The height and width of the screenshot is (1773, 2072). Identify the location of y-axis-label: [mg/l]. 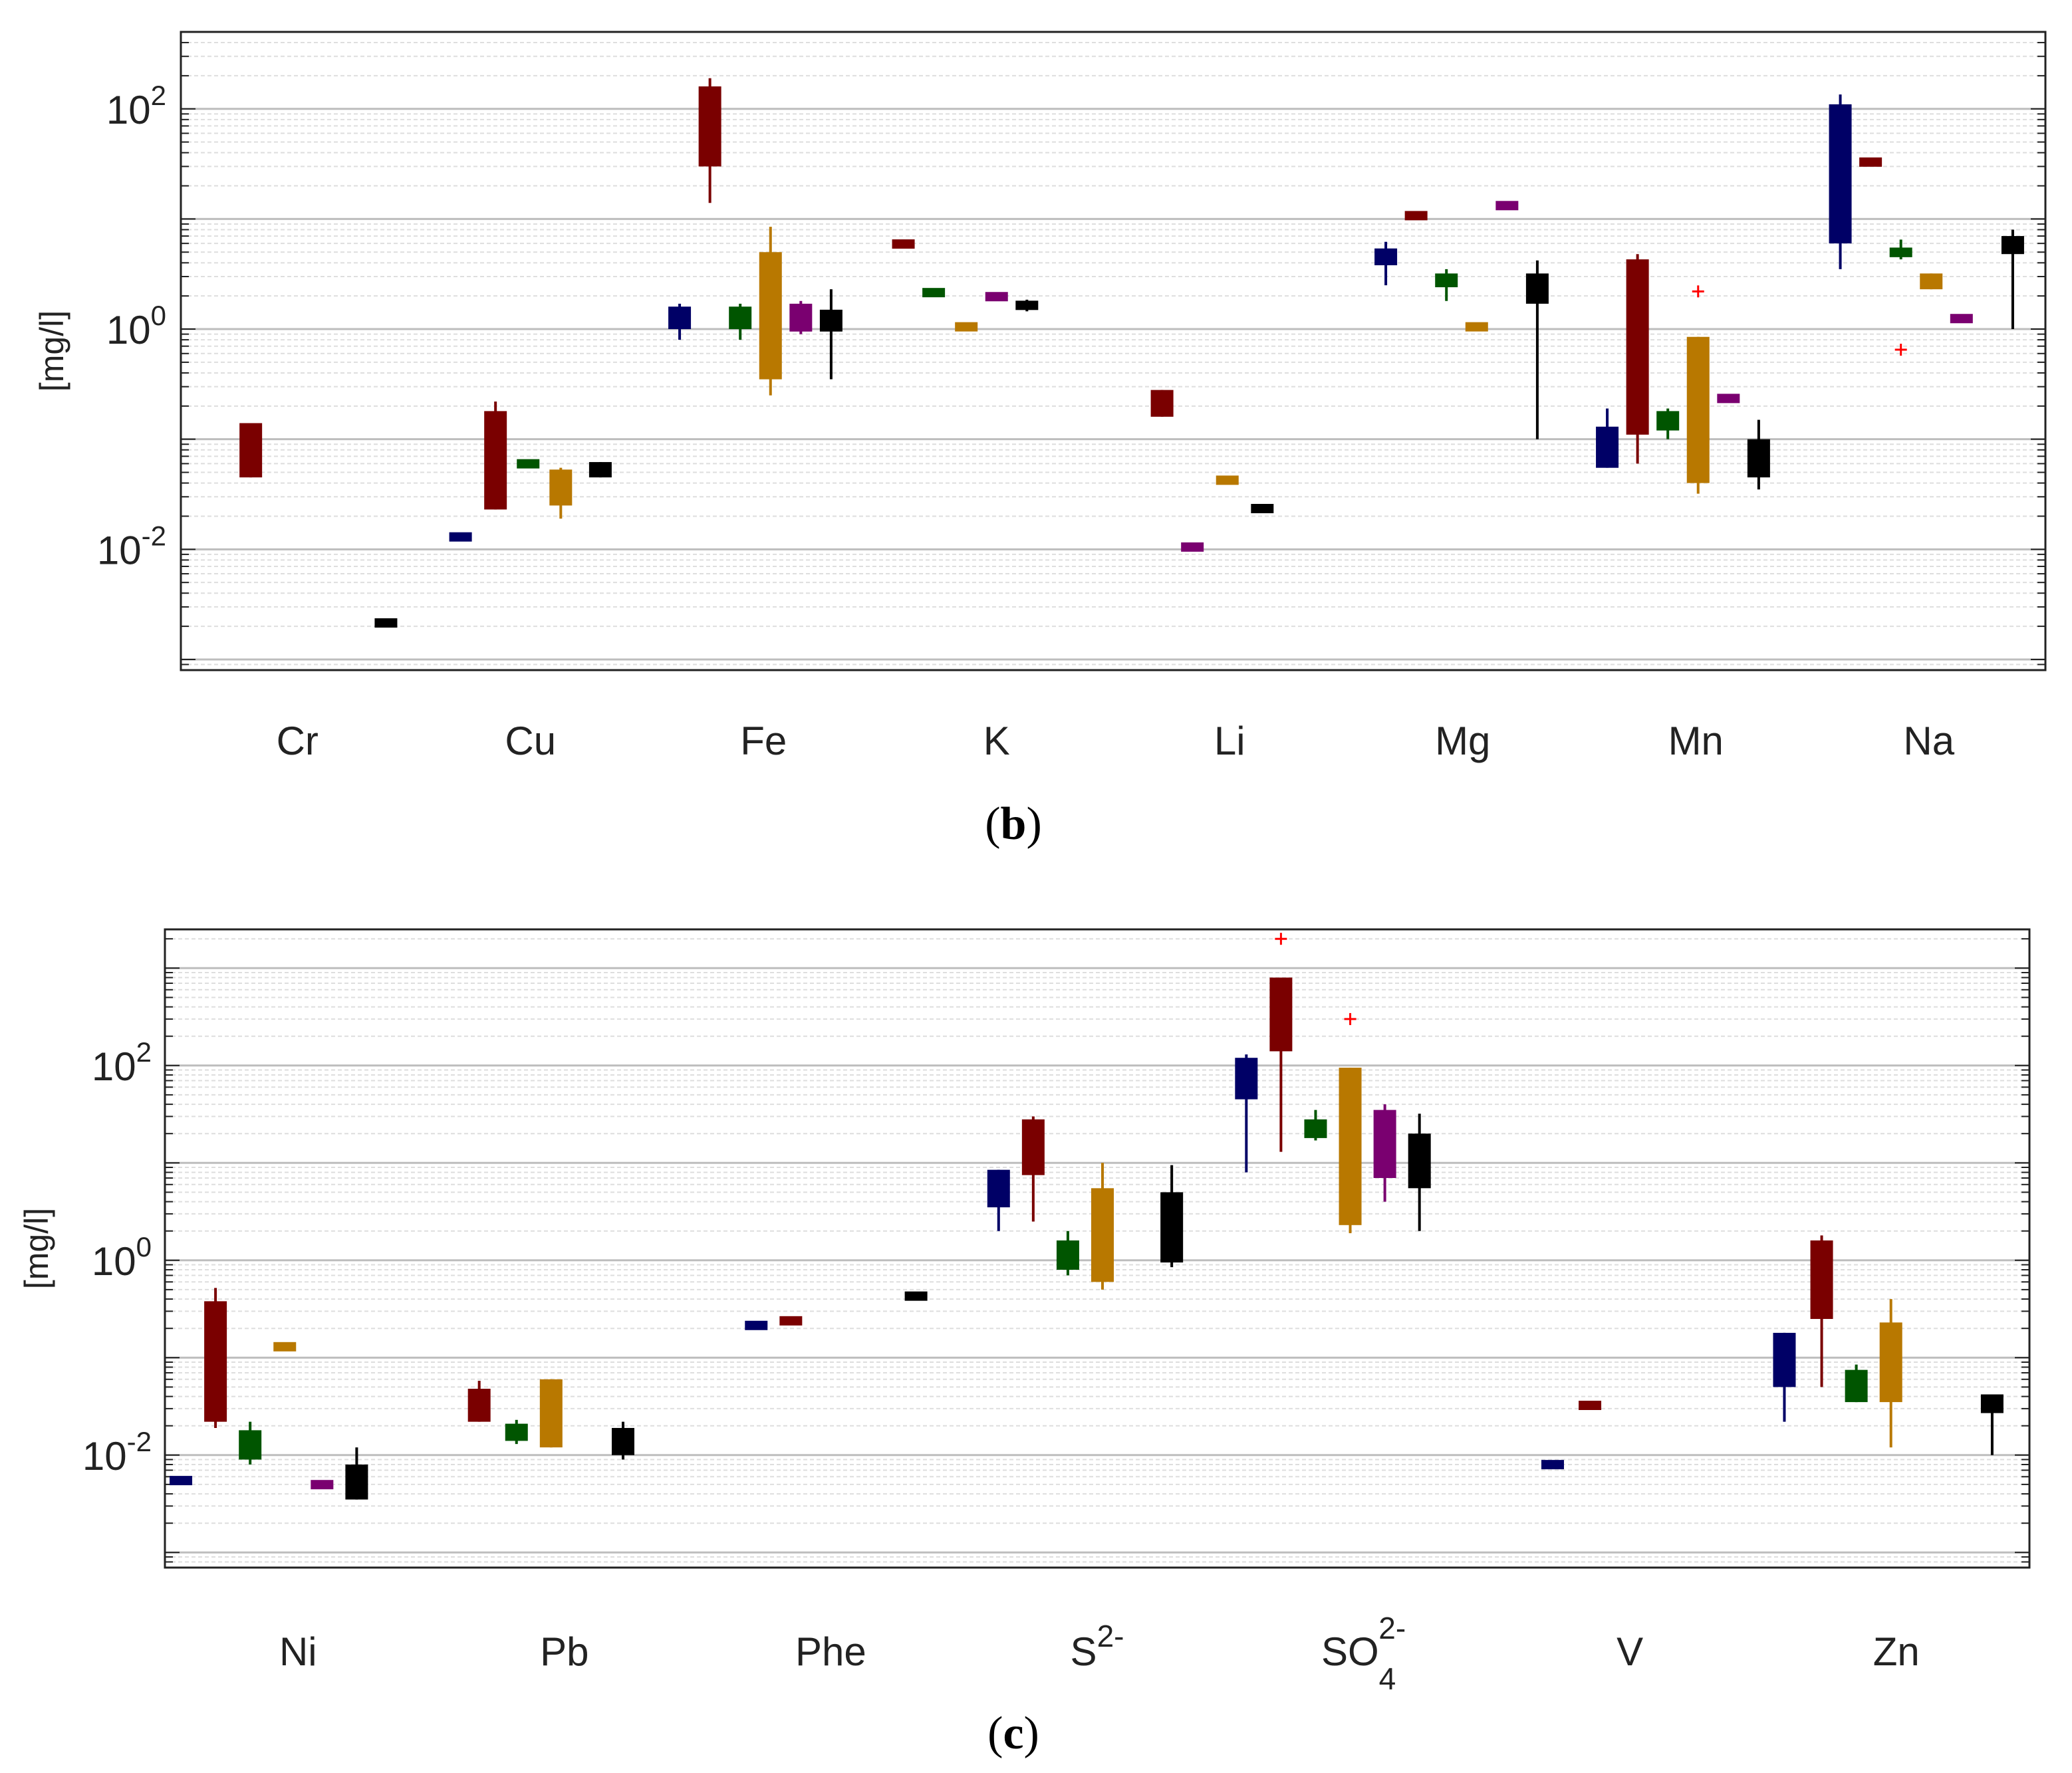
(36, 1248).